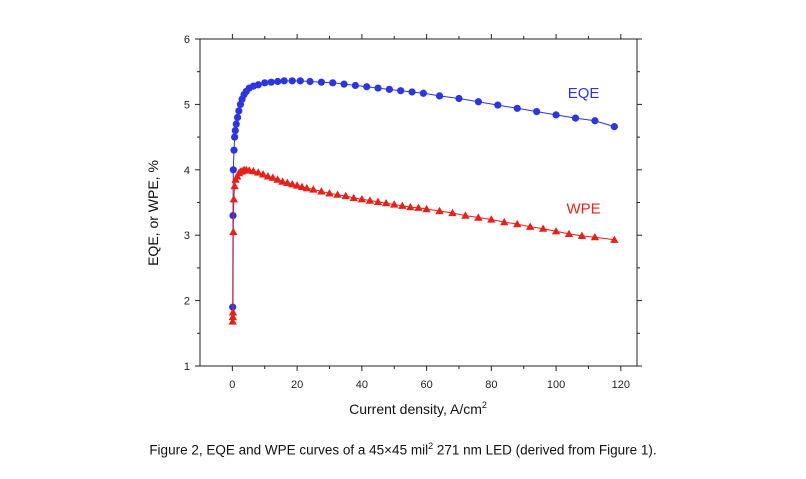 This screenshot has height=479, width=806. Describe the element at coordinates (545, 450) in the screenshot. I see `caption-text-end: 271 nm LED (derived from Figure 1).` at that location.